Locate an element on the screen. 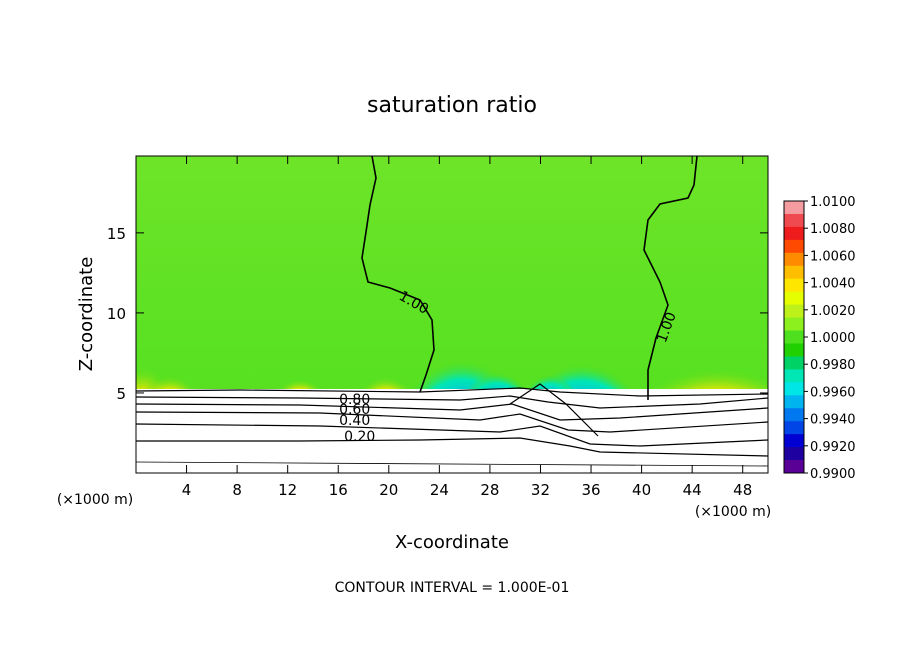 The width and height of the screenshot is (904, 654). x-tick-label: 40 is located at coordinates (641, 490).